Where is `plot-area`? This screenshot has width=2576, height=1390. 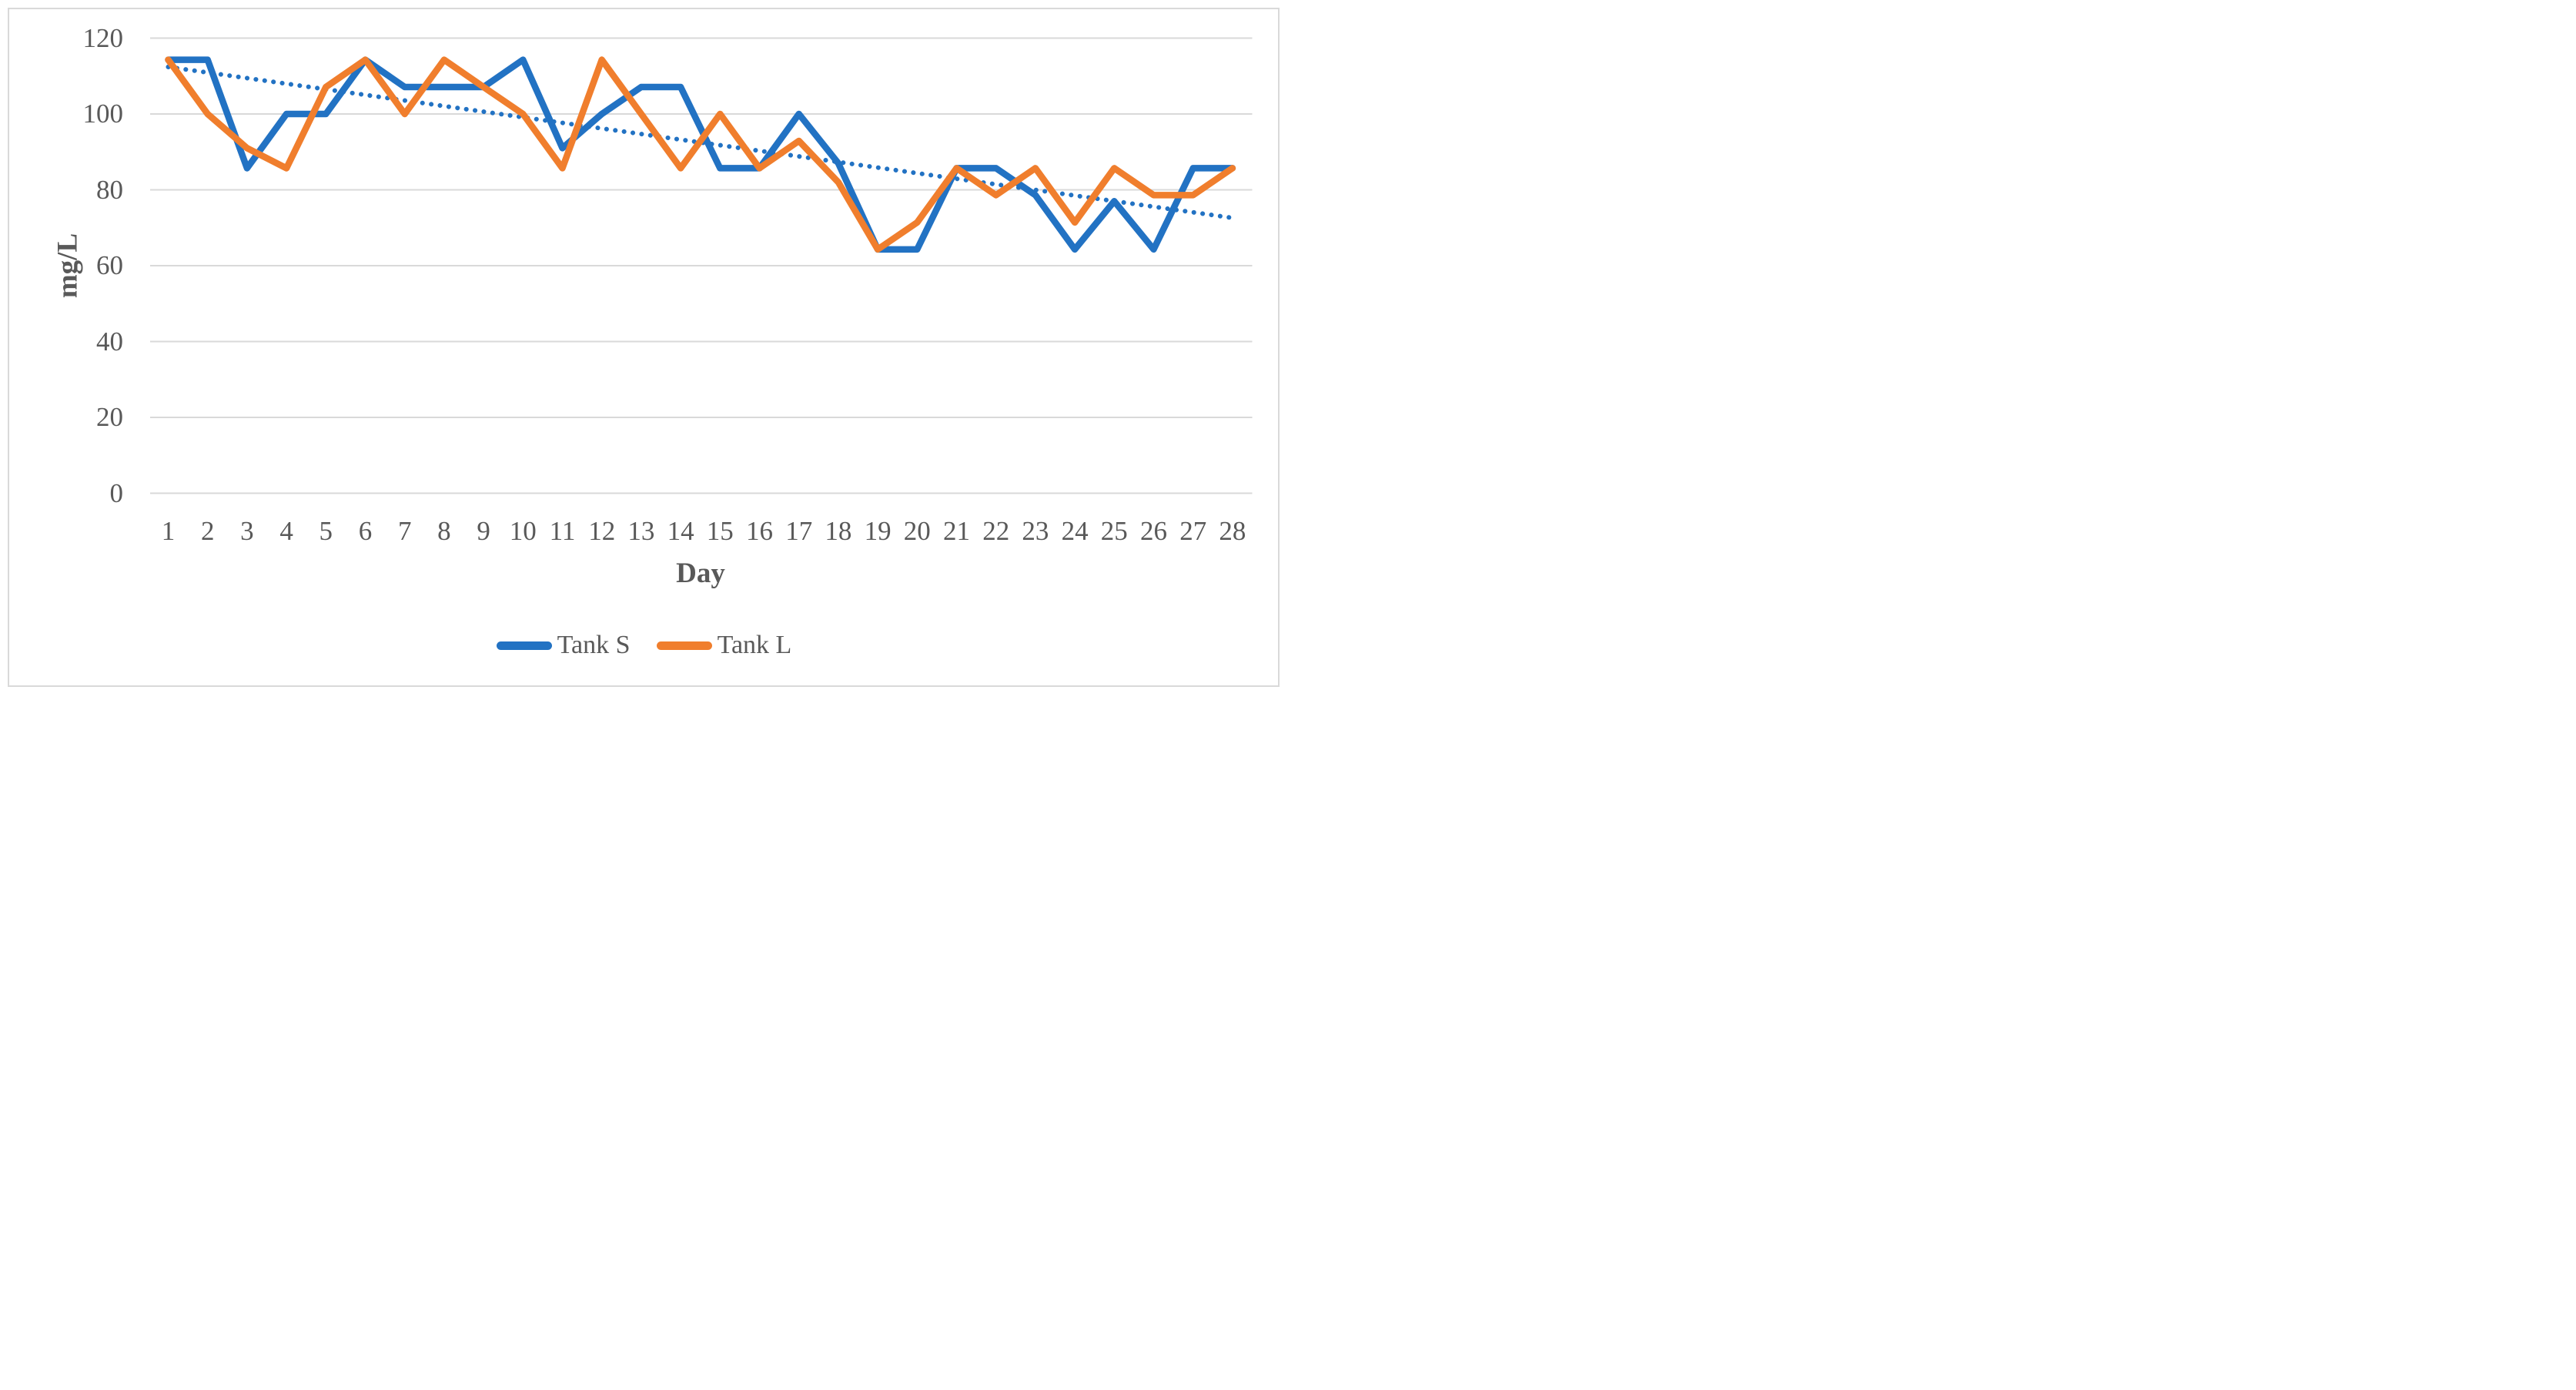 plot-area is located at coordinates (702, 265).